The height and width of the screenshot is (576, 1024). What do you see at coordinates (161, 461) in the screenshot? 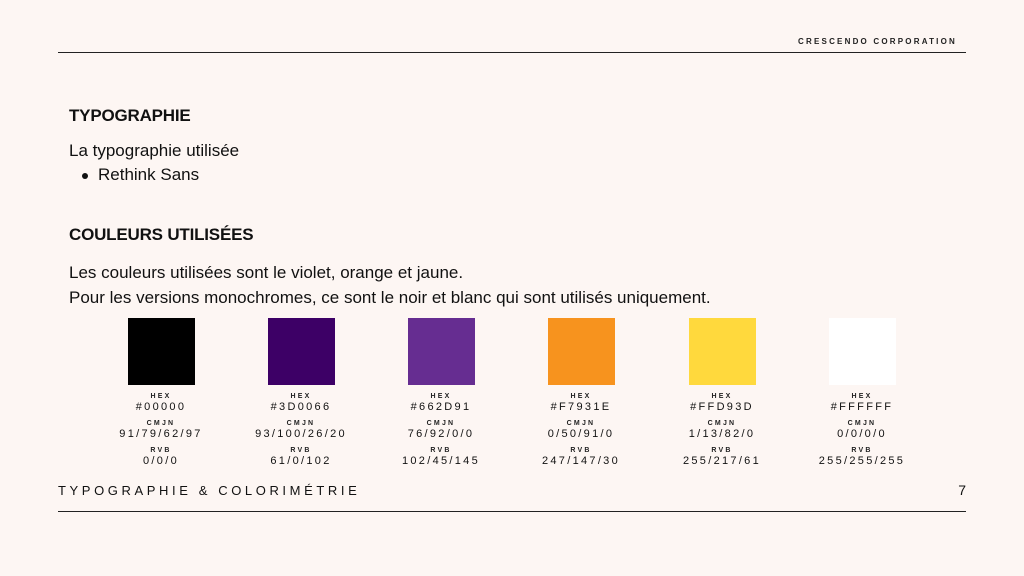
I see `rvb-value: 0/0/0` at bounding box center [161, 461].